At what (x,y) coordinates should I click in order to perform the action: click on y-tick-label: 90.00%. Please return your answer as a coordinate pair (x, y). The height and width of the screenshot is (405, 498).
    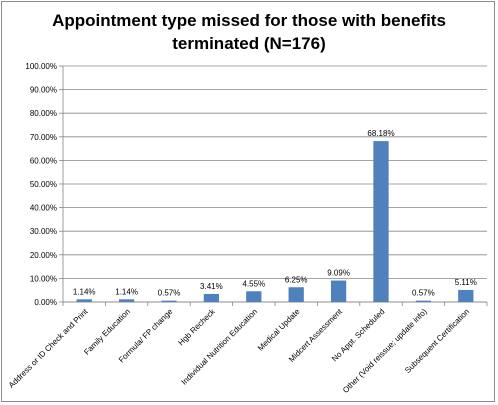
    Looking at the image, I should click on (43, 90).